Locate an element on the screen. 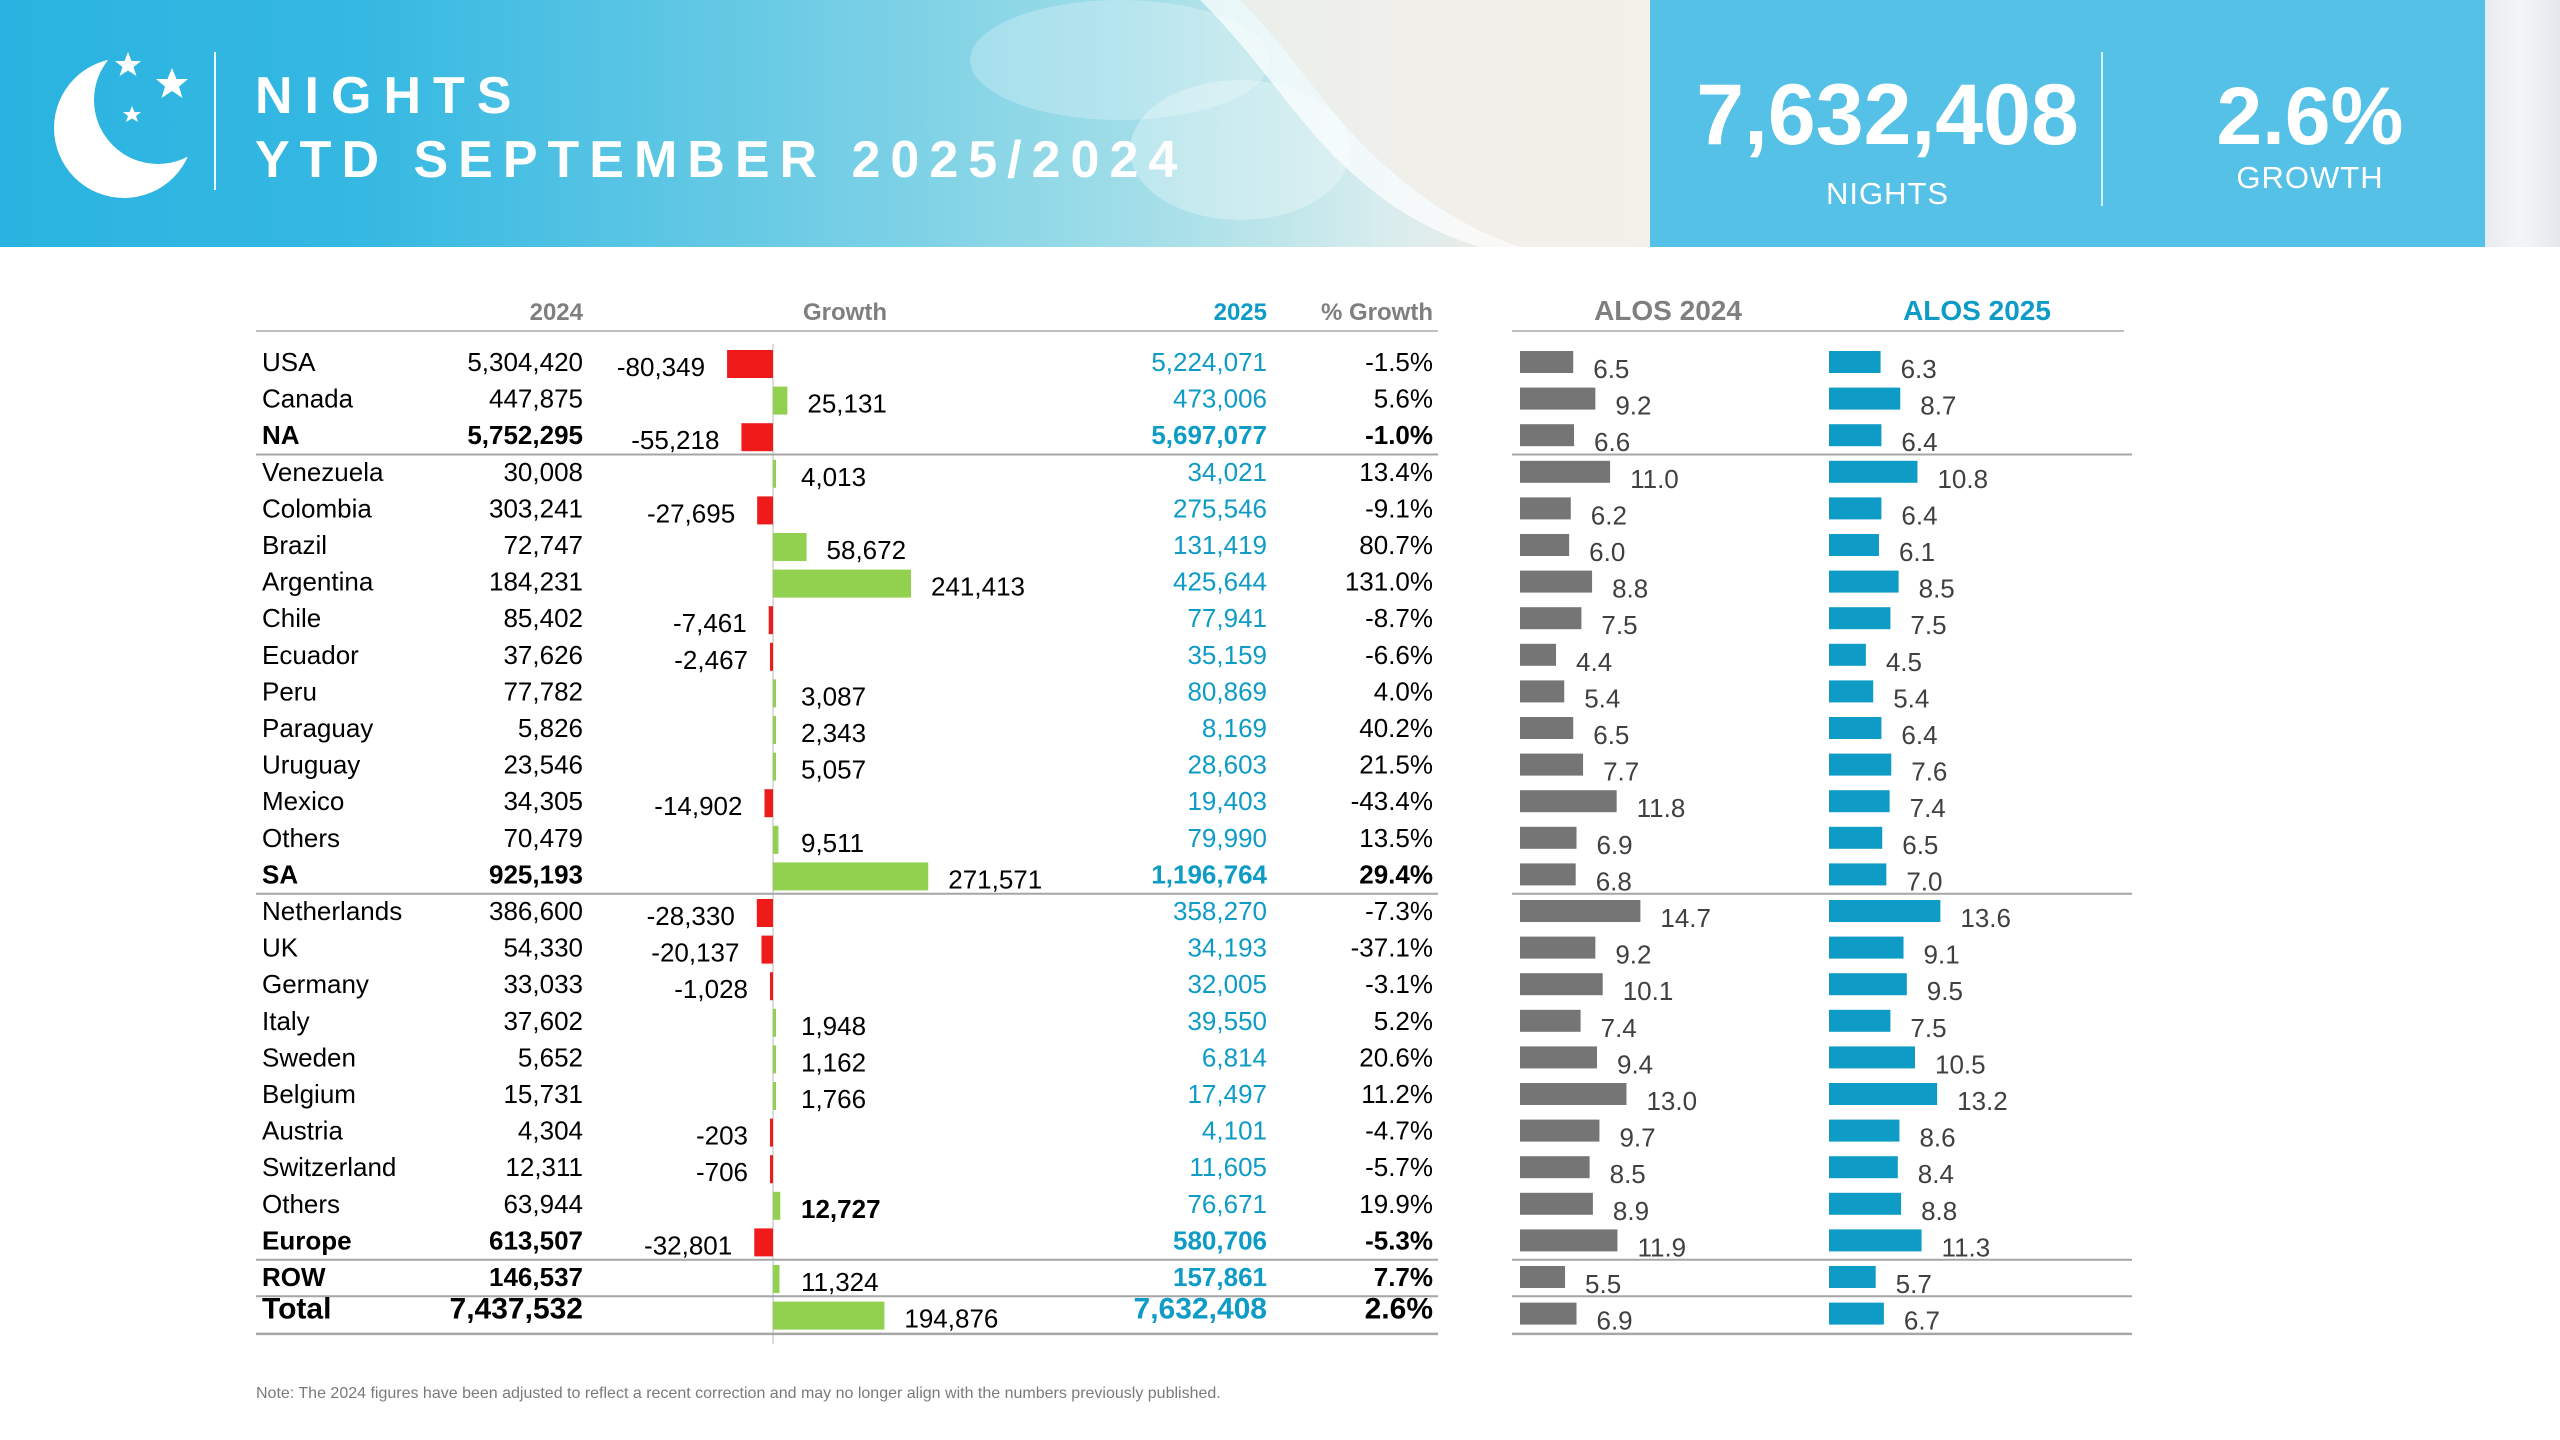 The width and height of the screenshot is (2560, 1440). alos-2025-label: 10.8 is located at coordinates (1962, 479).